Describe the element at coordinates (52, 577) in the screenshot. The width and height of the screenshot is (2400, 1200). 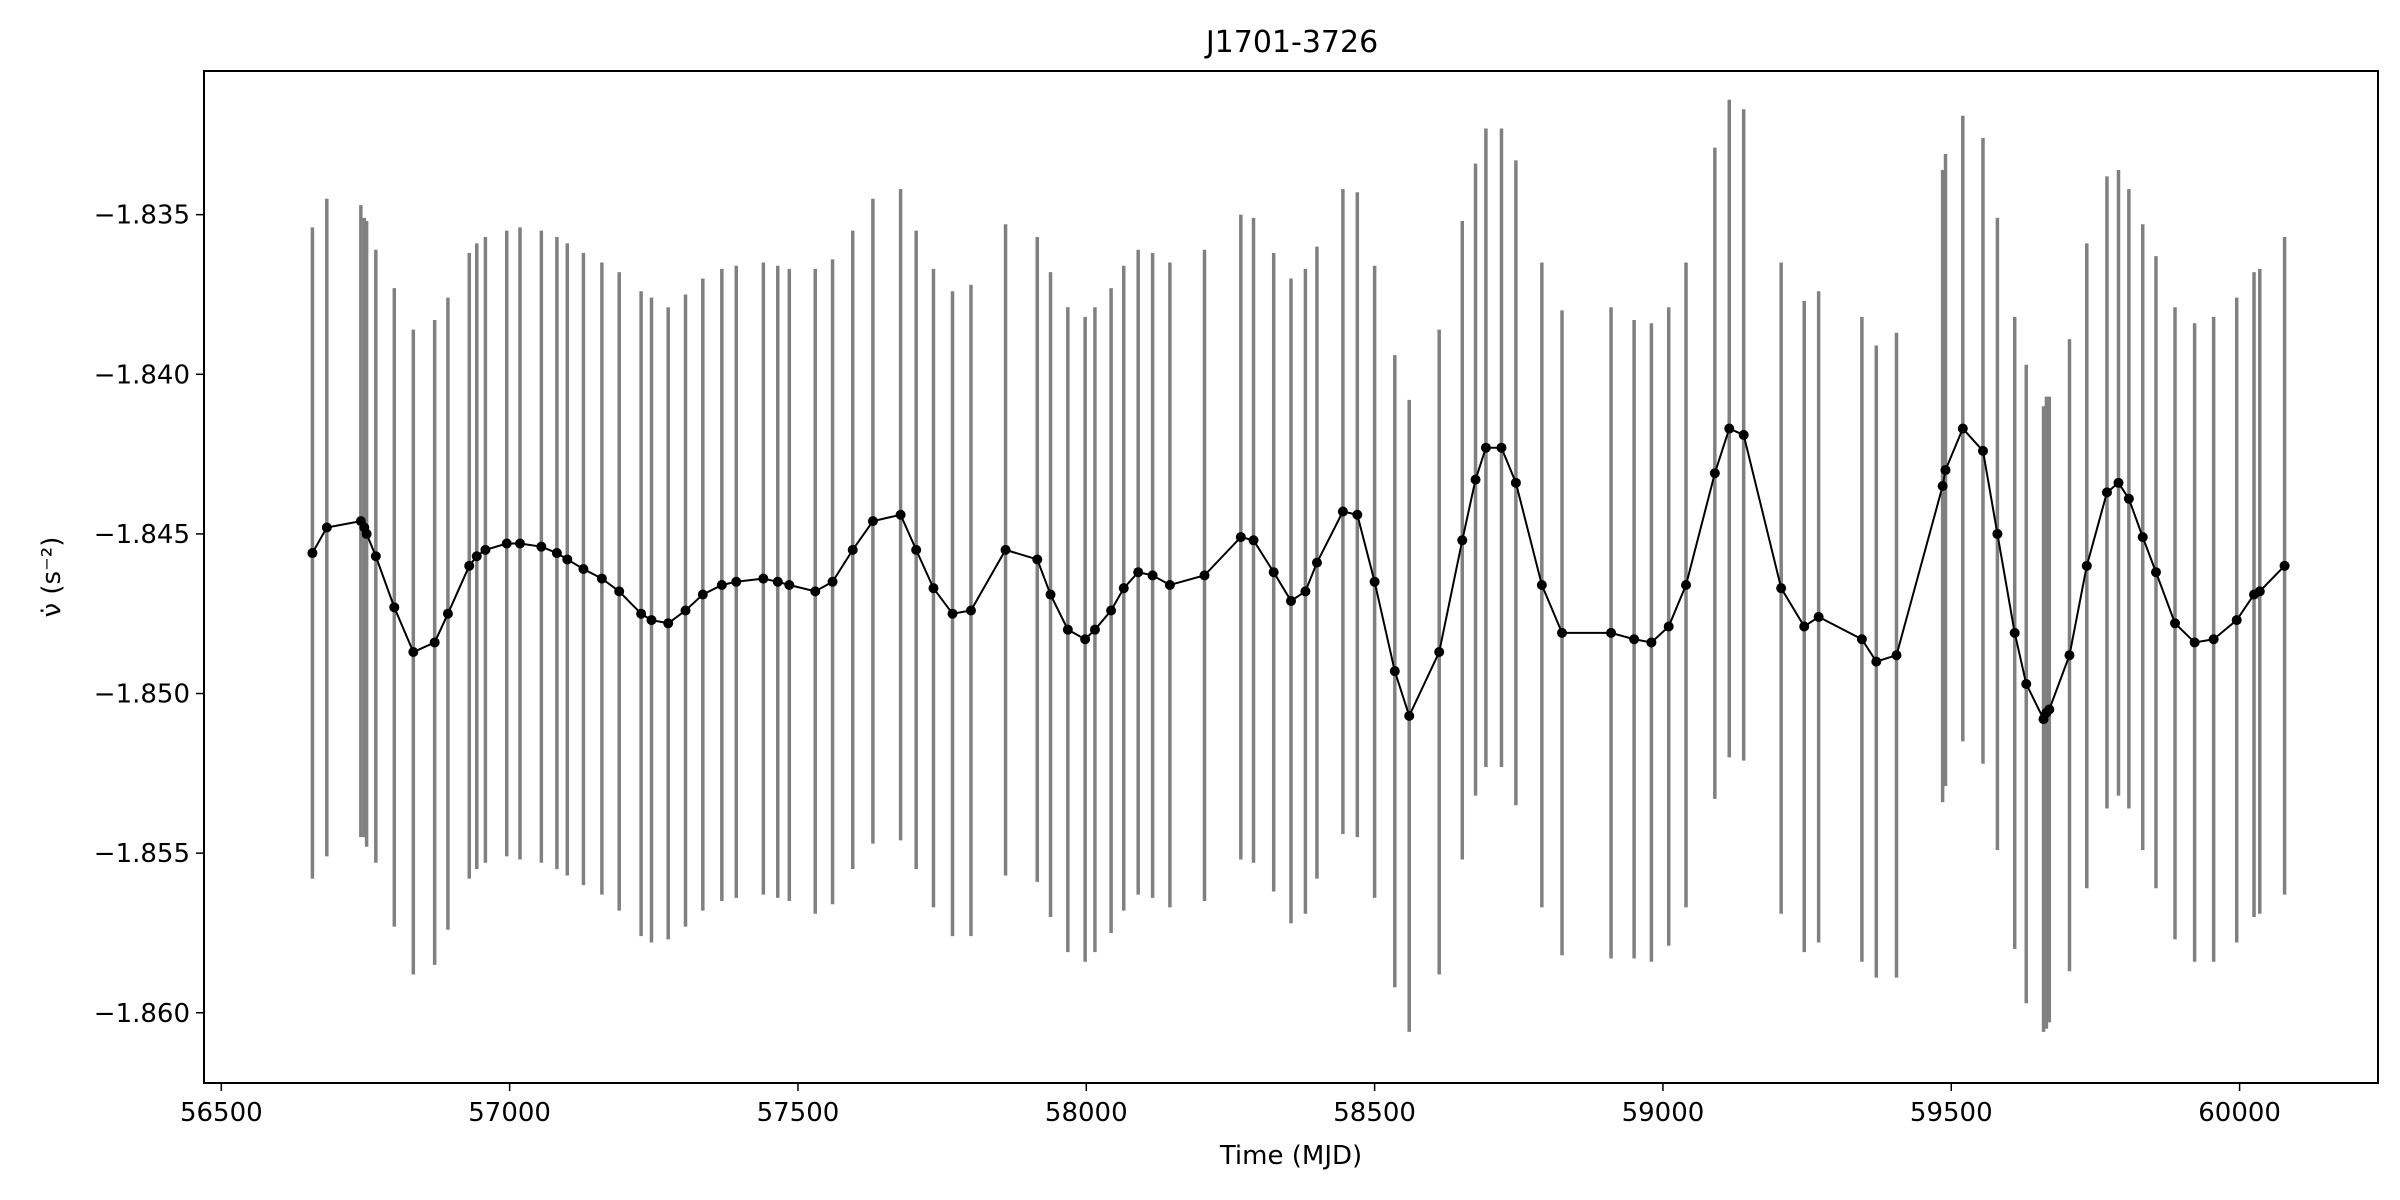
I see `y-axis-label: ν̇ (s⁻²)` at that location.